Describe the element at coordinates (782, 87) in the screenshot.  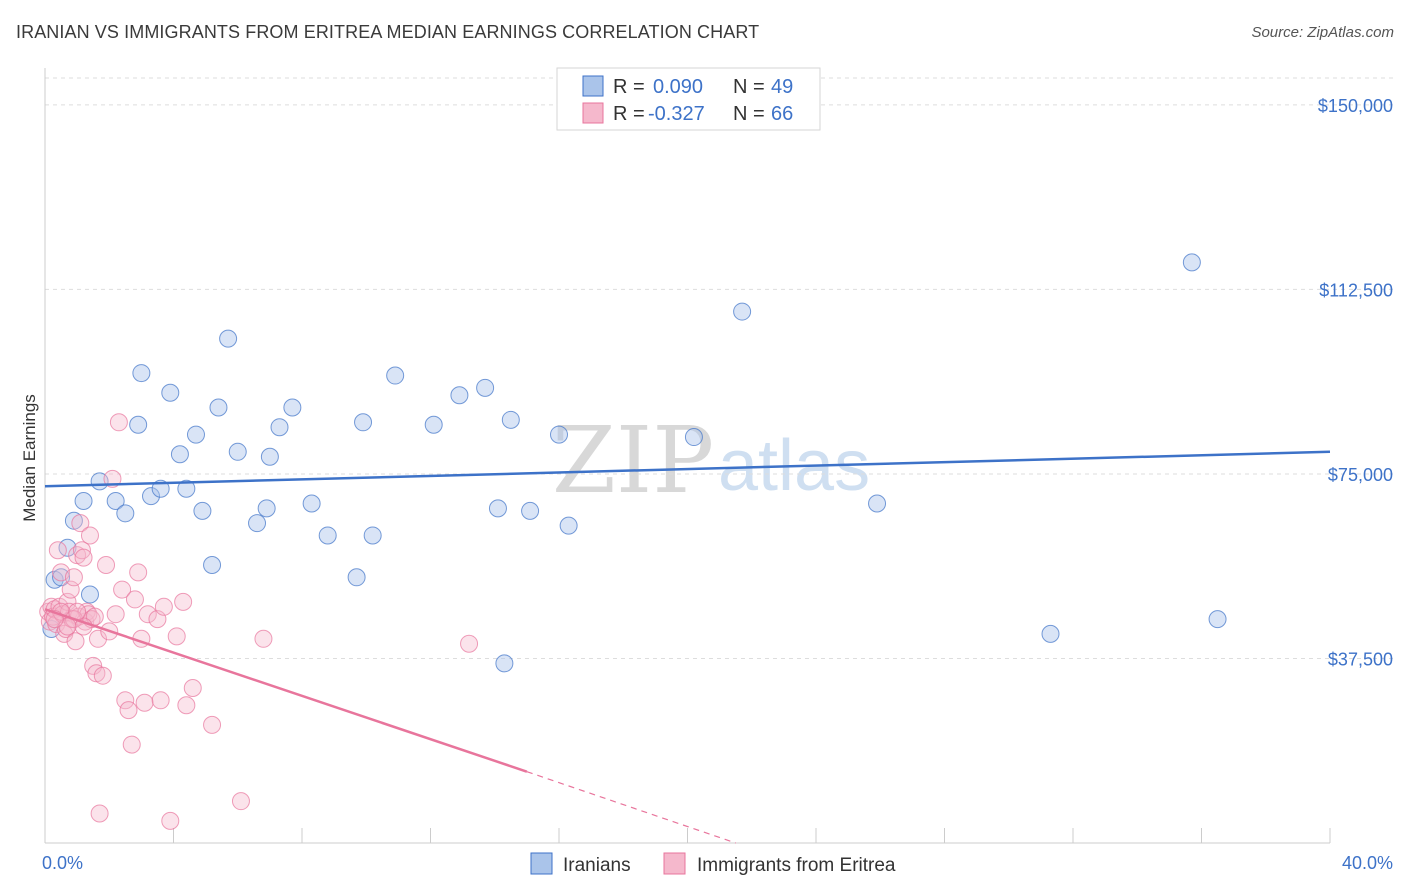
I see `legend-iranians-n-value: 49` at that location.